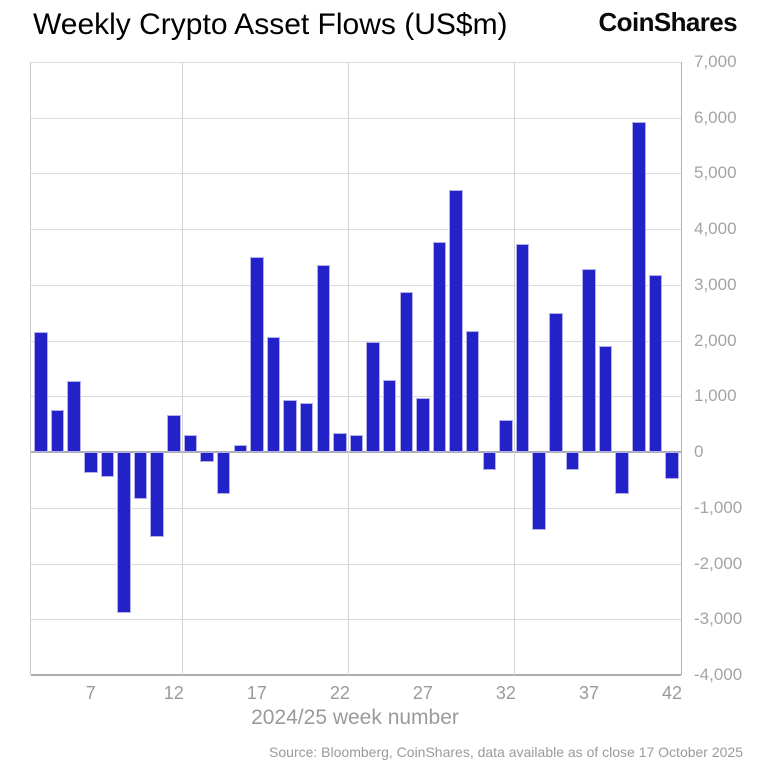 This screenshot has width=775, height=777. I want to click on coinshares-logo: CoinShares, so click(668, 22).